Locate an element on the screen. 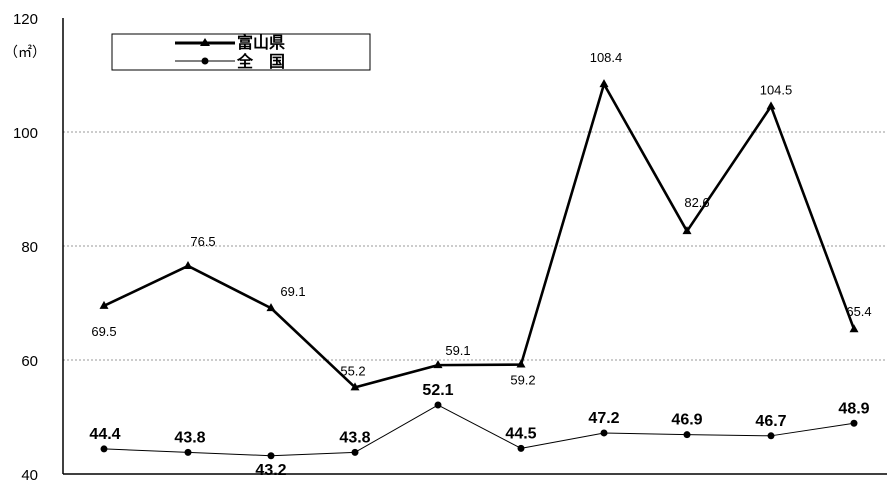 Image resolution: width=887 pixels, height=485 pixels. legend-label-national: 全 国 is located at coordinates (260, 61).